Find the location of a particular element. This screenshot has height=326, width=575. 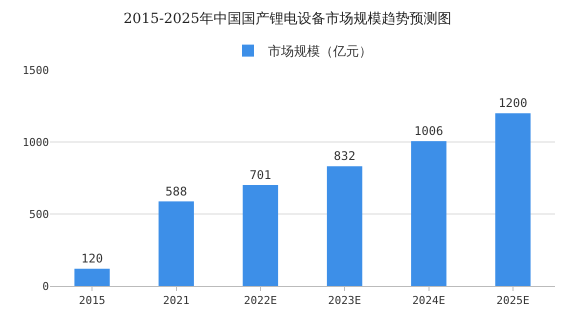

legend-label: 市场规模（亿元） is located at coordinates (320, 52).